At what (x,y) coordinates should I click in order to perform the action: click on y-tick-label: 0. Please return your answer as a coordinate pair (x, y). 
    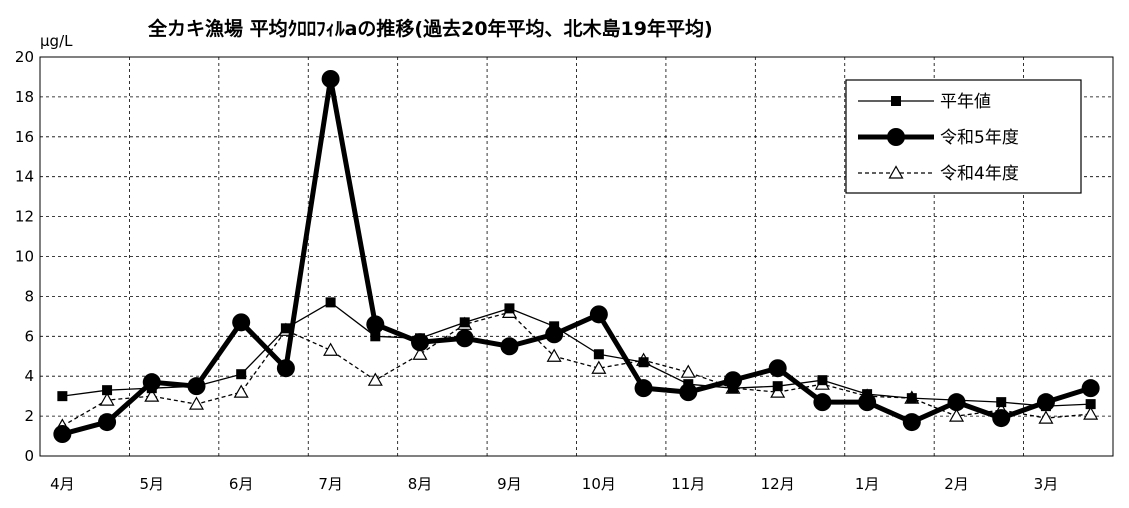
    Looking at the image, I should click on (29, 456).